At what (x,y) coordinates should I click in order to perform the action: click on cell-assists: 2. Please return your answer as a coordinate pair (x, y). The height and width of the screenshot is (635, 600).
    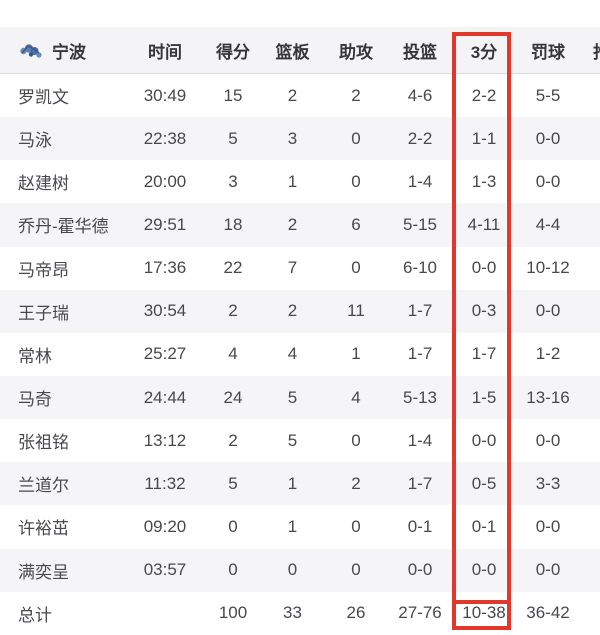
    Looking at the image, I should click on (356, 95).